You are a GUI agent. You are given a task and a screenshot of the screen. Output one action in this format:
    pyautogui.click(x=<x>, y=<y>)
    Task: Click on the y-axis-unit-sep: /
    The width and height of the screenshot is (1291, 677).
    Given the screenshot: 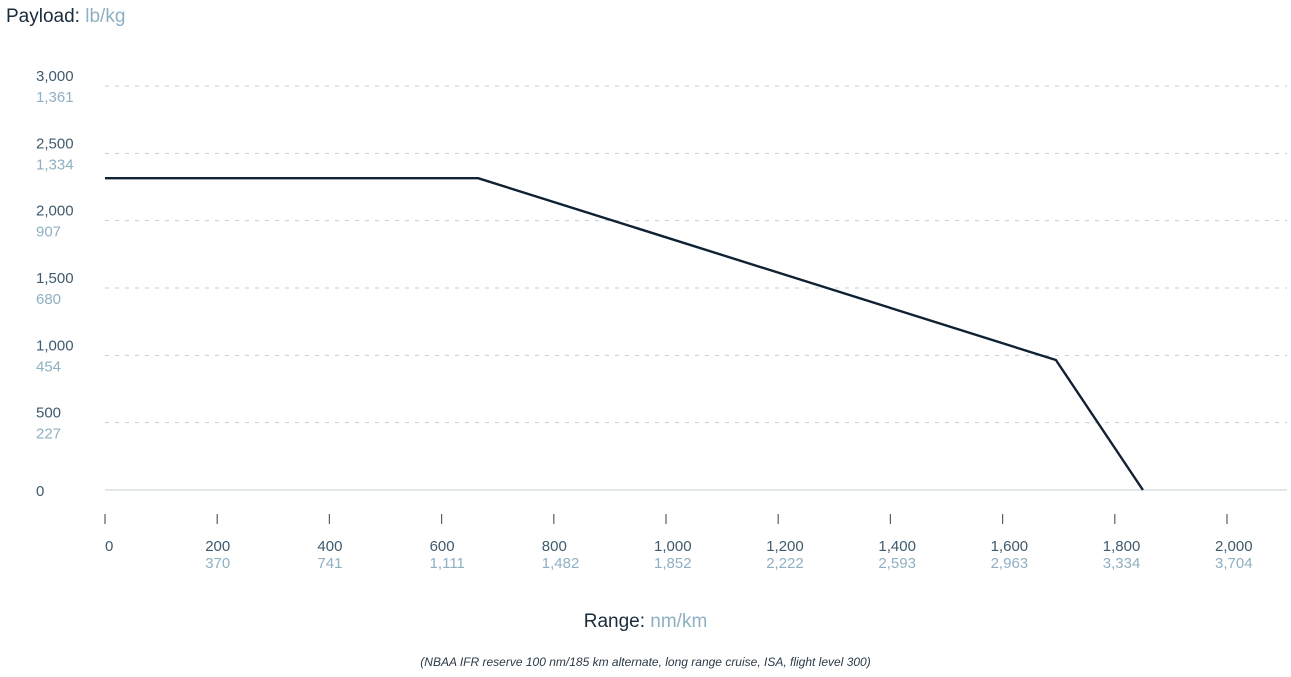 What is the action you would take?
    pyautogui.click(x=103, y=16)
    